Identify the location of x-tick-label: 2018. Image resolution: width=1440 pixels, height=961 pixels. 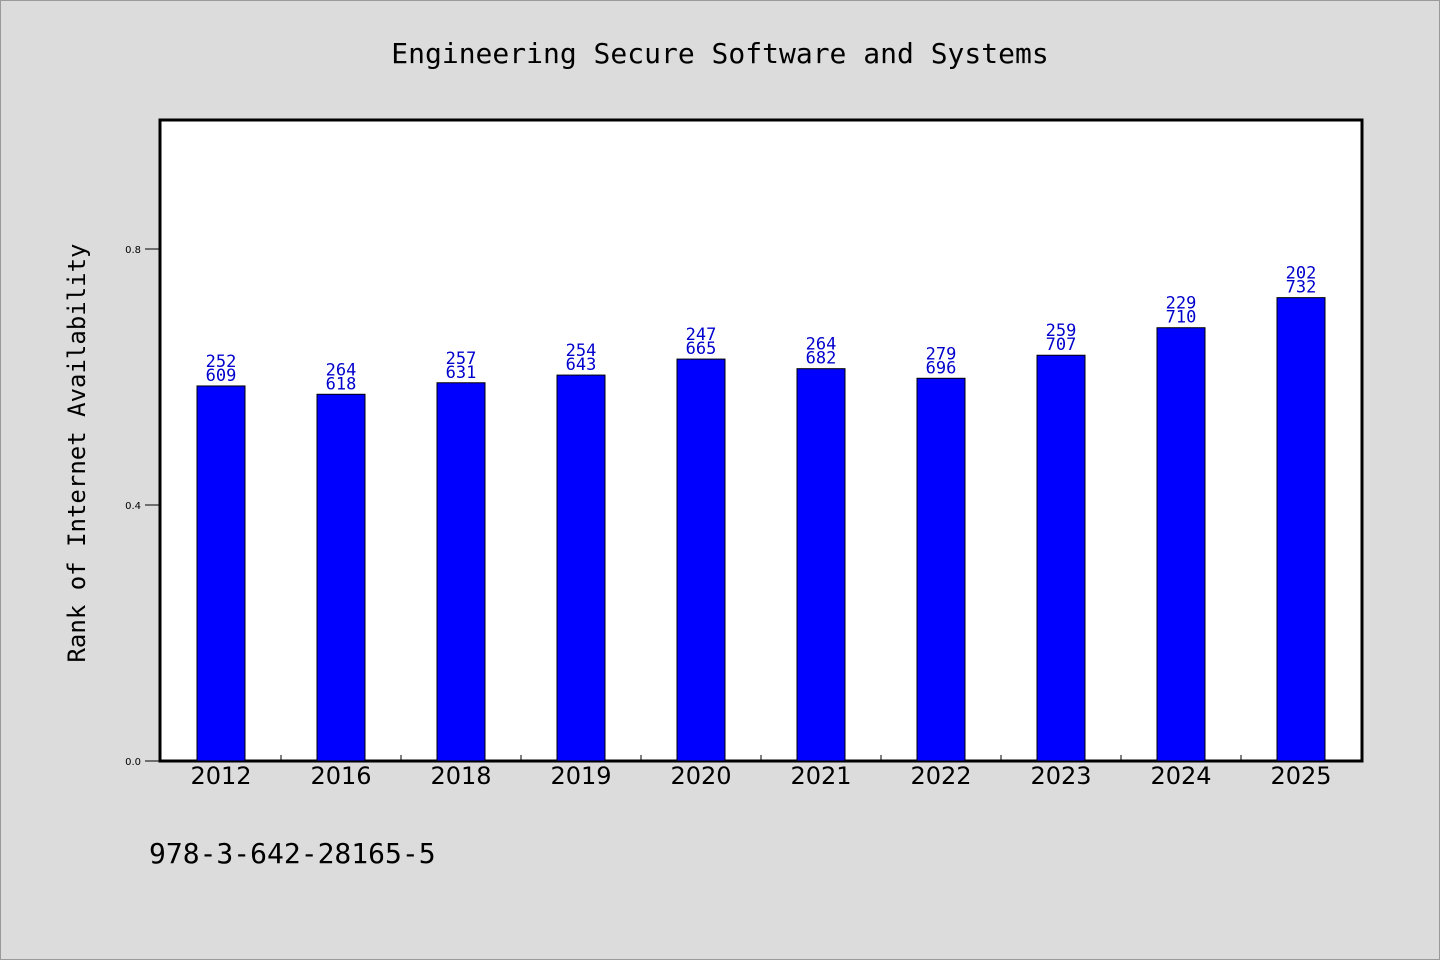
(460, 776).